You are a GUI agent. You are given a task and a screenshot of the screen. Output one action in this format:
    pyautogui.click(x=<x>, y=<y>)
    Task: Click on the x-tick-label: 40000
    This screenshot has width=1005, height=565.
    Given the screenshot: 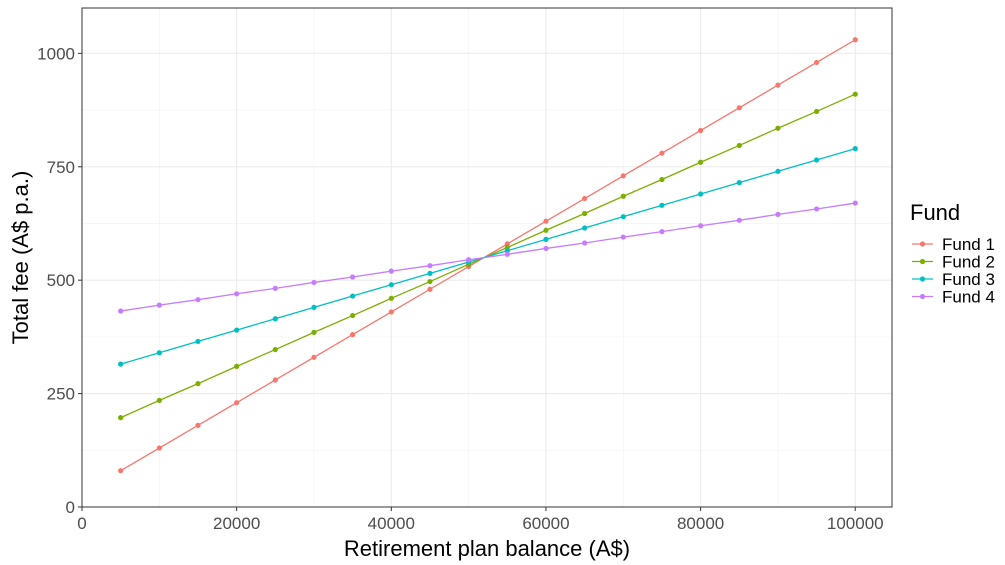 What is the action you would take?
    pyautogui.click(x=391, y=523)
    